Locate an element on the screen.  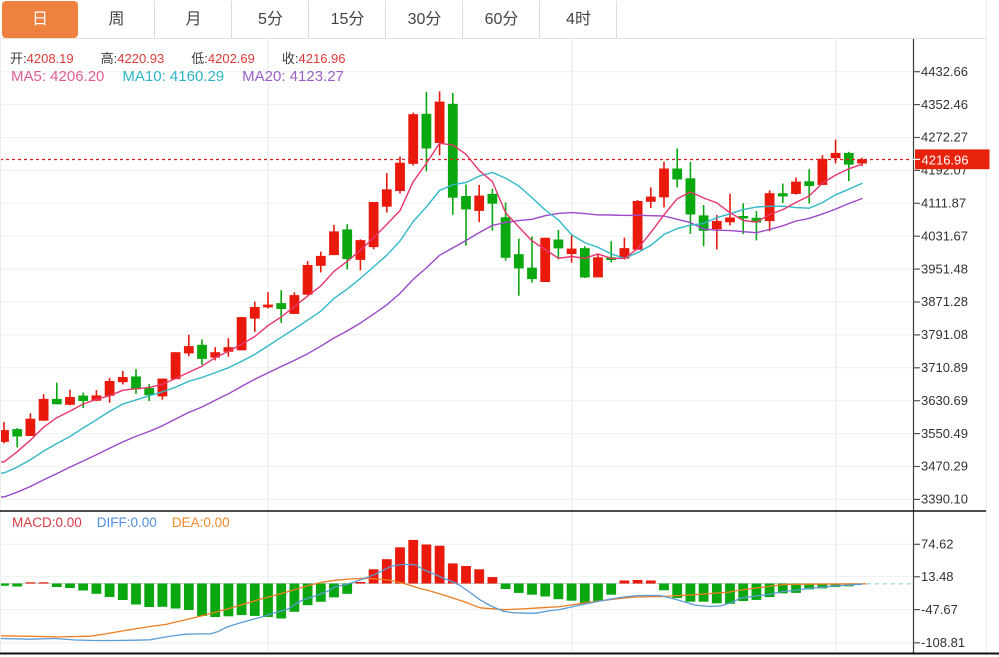
svg-text: 3630.69 is located at coordinates (944, 400).